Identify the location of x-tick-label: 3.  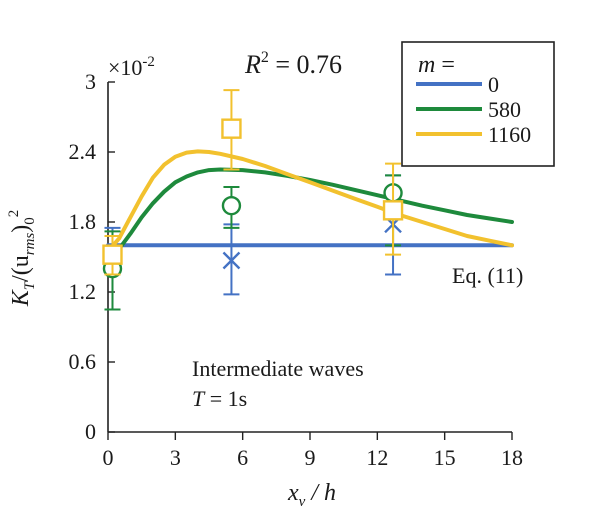
(175, 457).